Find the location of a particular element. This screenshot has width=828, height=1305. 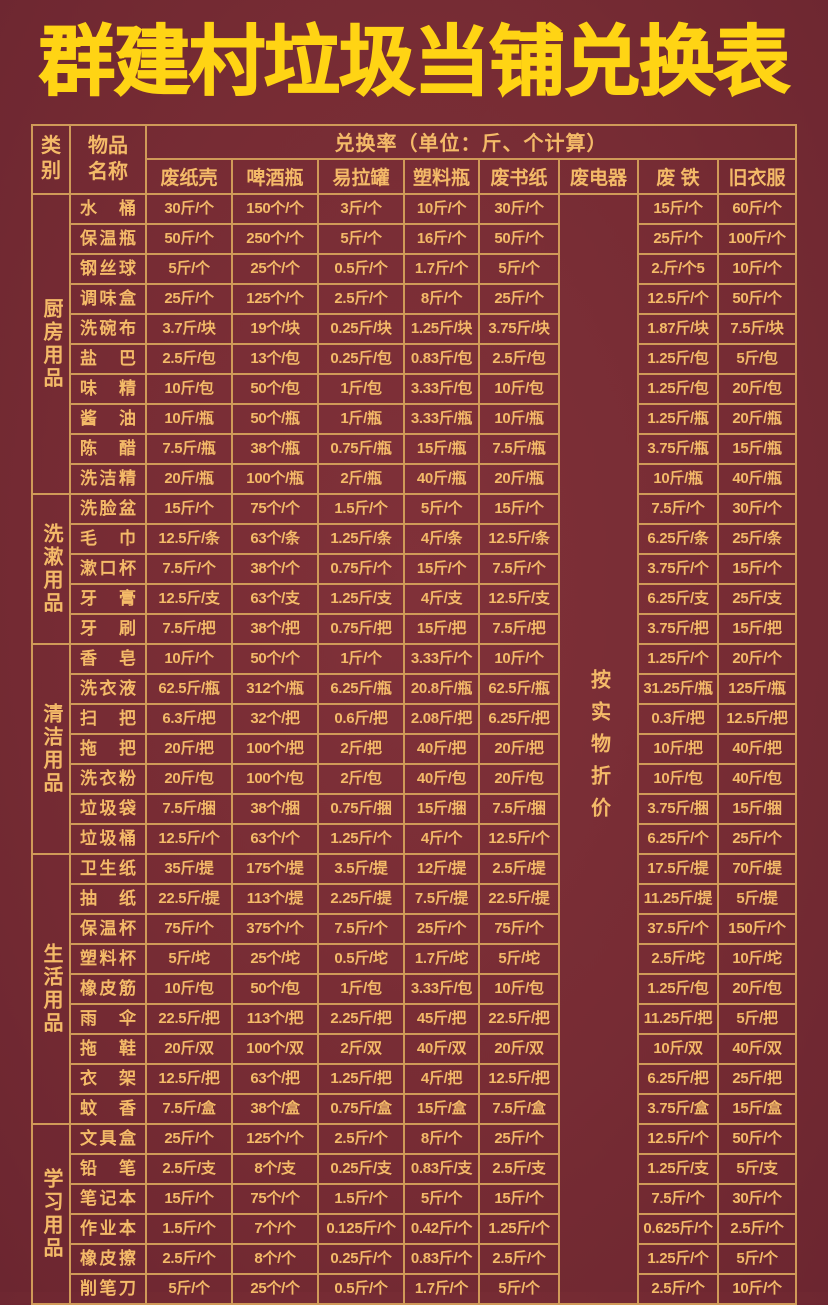

rate-cell: 150斤/个 is located at coordinates (757, 928).